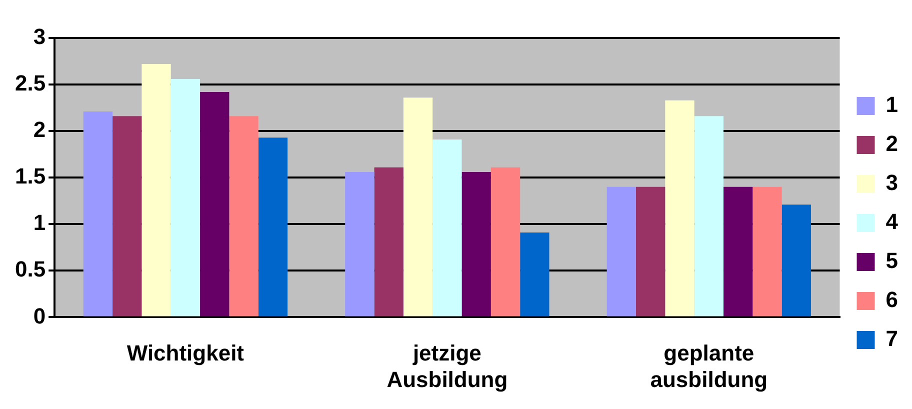 The width and height of the screenshot is (912, 409). What do you see at coordinates (30, 176) in the screenshot?
I see `y-tick-label: 1.5` at bounding box center [30, 176].